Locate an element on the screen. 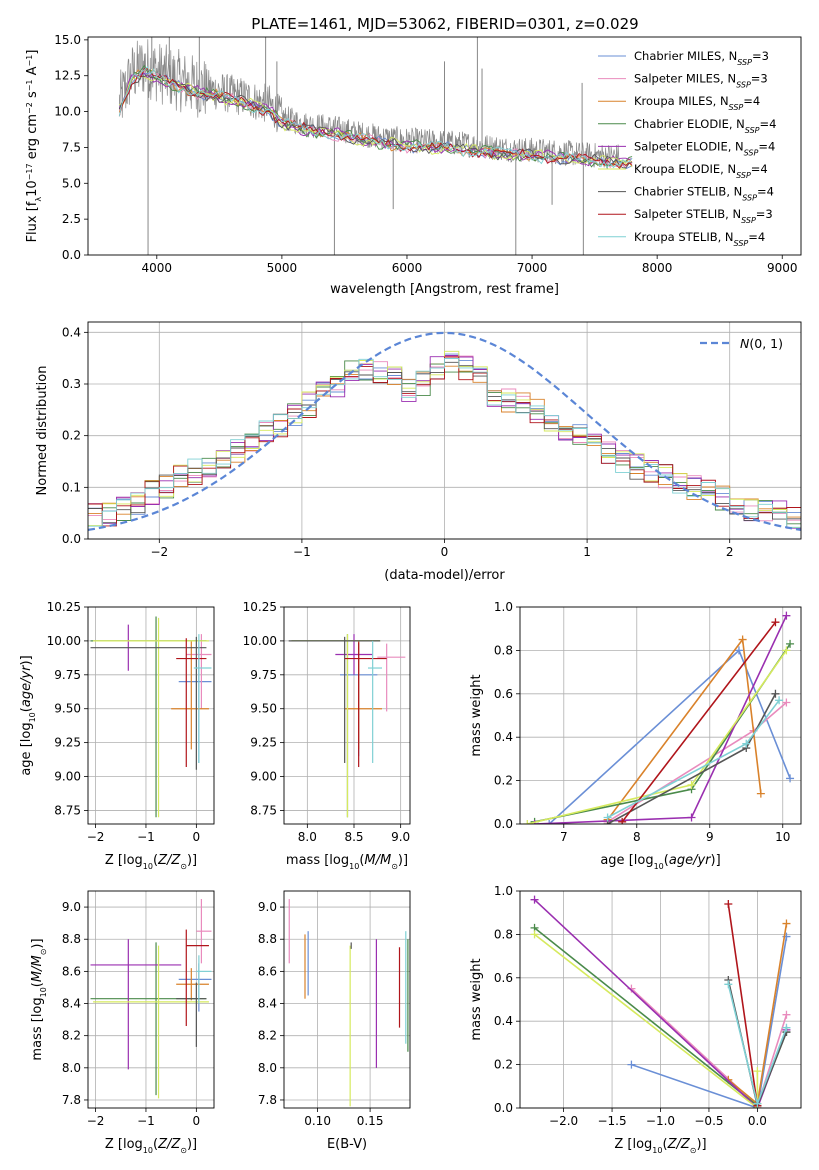  y-tick-label: 8.6 is located at coordinates (267, 971).